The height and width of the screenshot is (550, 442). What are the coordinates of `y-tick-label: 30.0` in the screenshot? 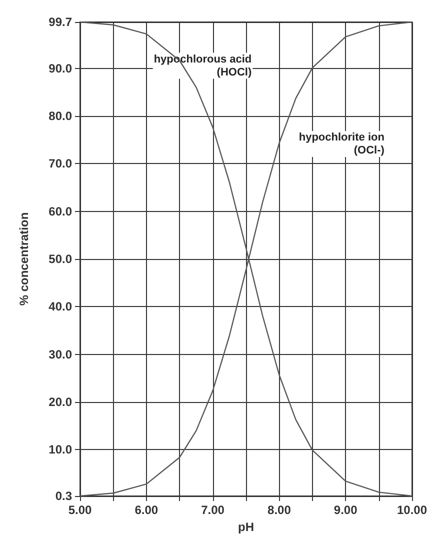 It's located at (60, 354).